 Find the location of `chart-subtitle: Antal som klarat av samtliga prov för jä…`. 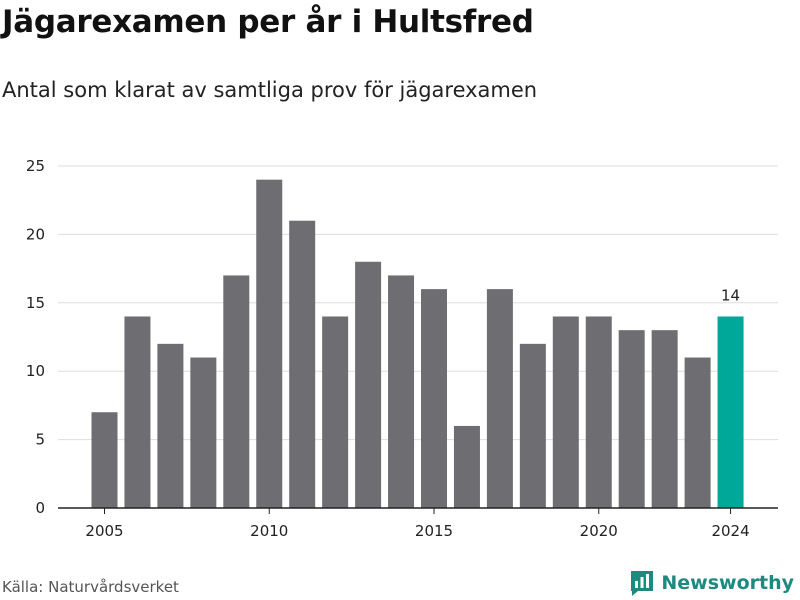

chart-subtitle: Antal som klarat av samtliga prov för jä… is located at coordinates (270, 90).